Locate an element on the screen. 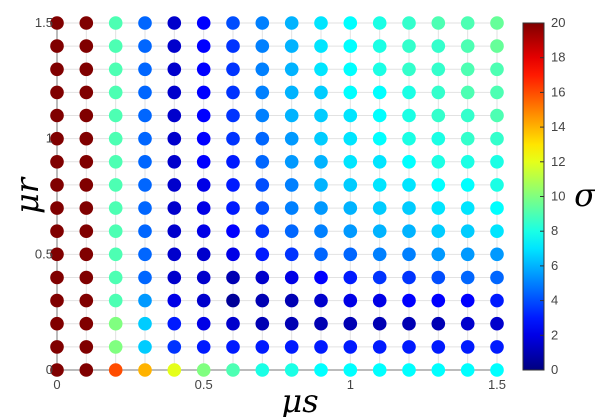 The width and height of the screenshot is (595, 417). colorbar-tick-label: 14 is located at coordinates (558, 126).